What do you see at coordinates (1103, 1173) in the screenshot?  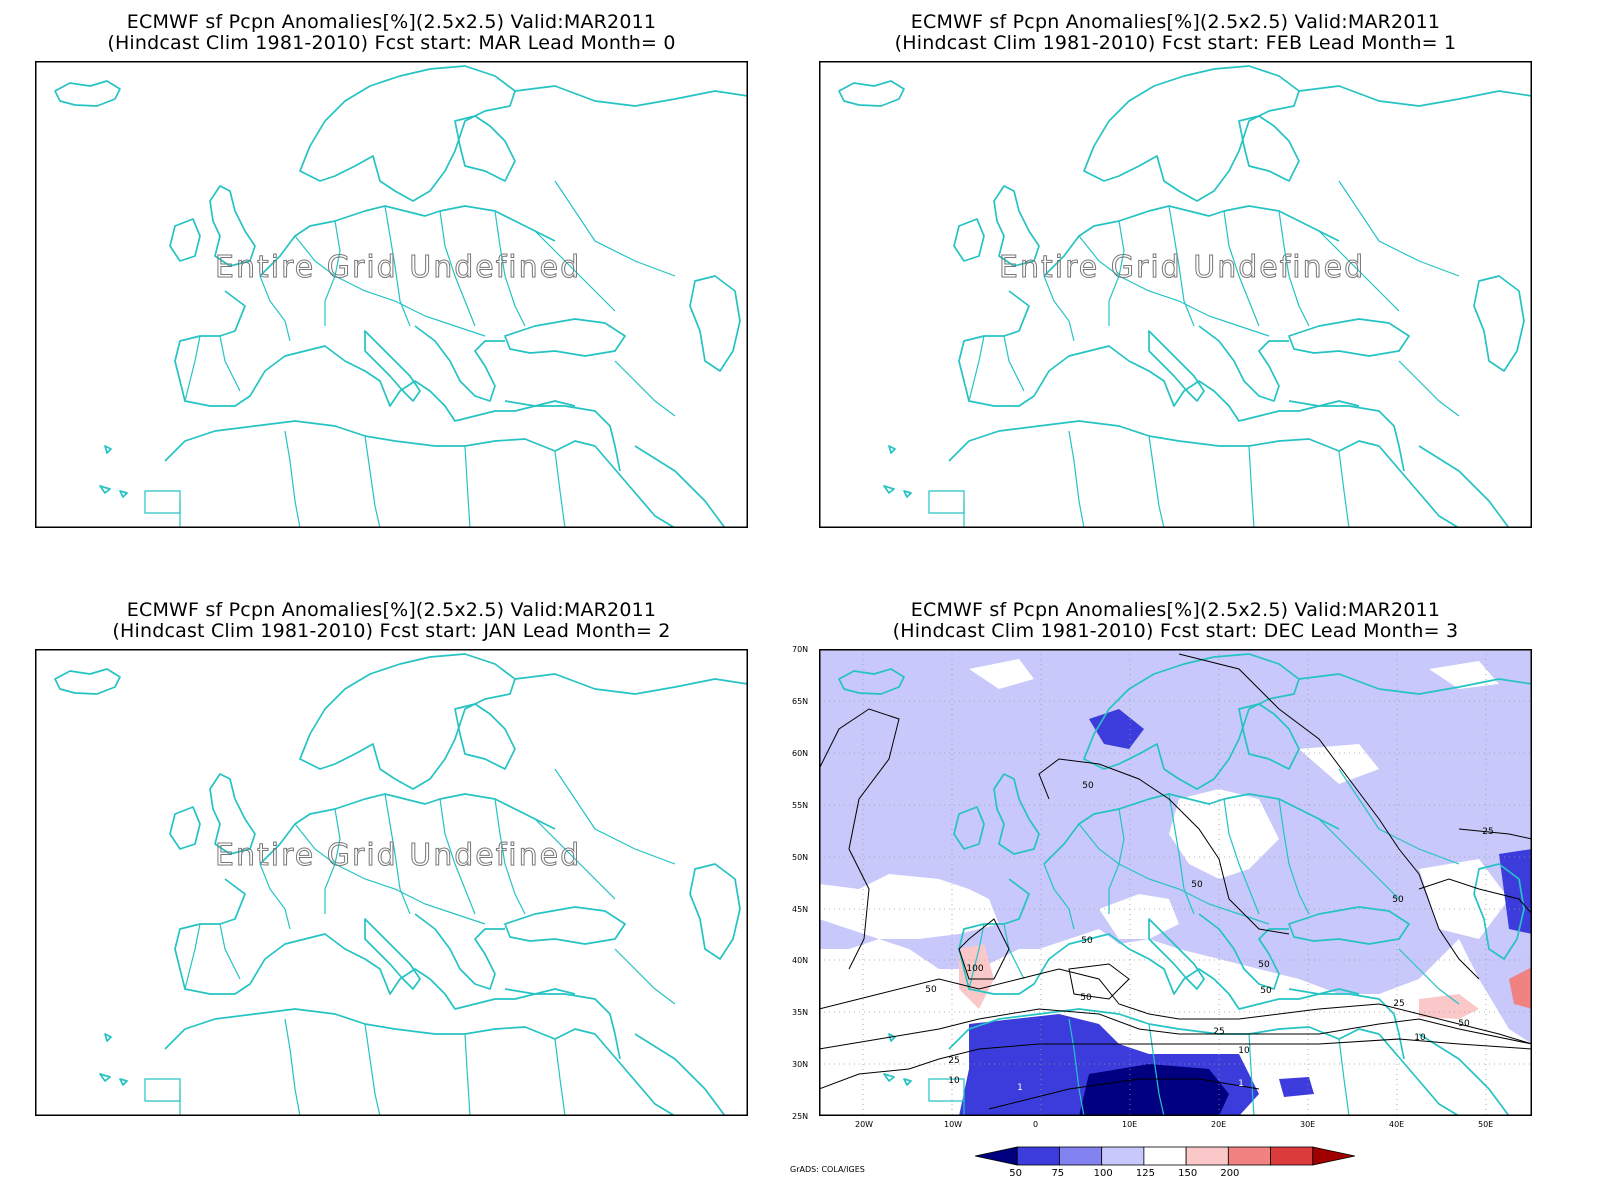 I see `colorbar-label: 100` at bounding box center [1103, 1173].